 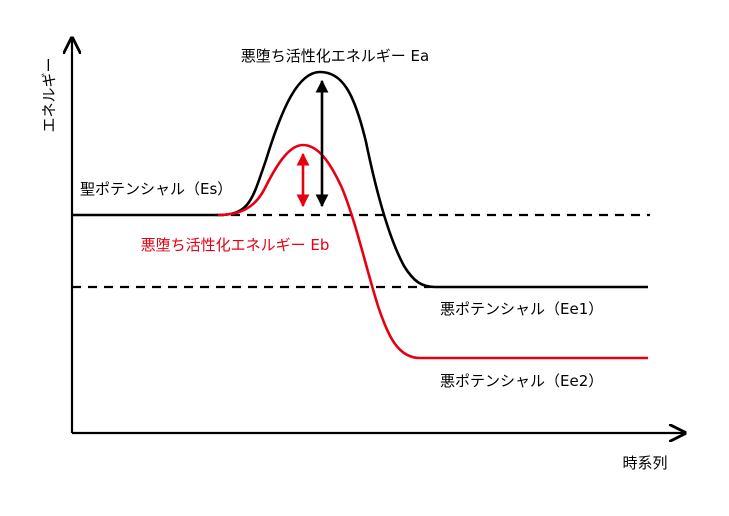 What do you see at coordinates (521, 309) in the screenshot?
I see `ee1-label: 悪ポテンシャル（Ee1）` at bounding box center [521, 309].